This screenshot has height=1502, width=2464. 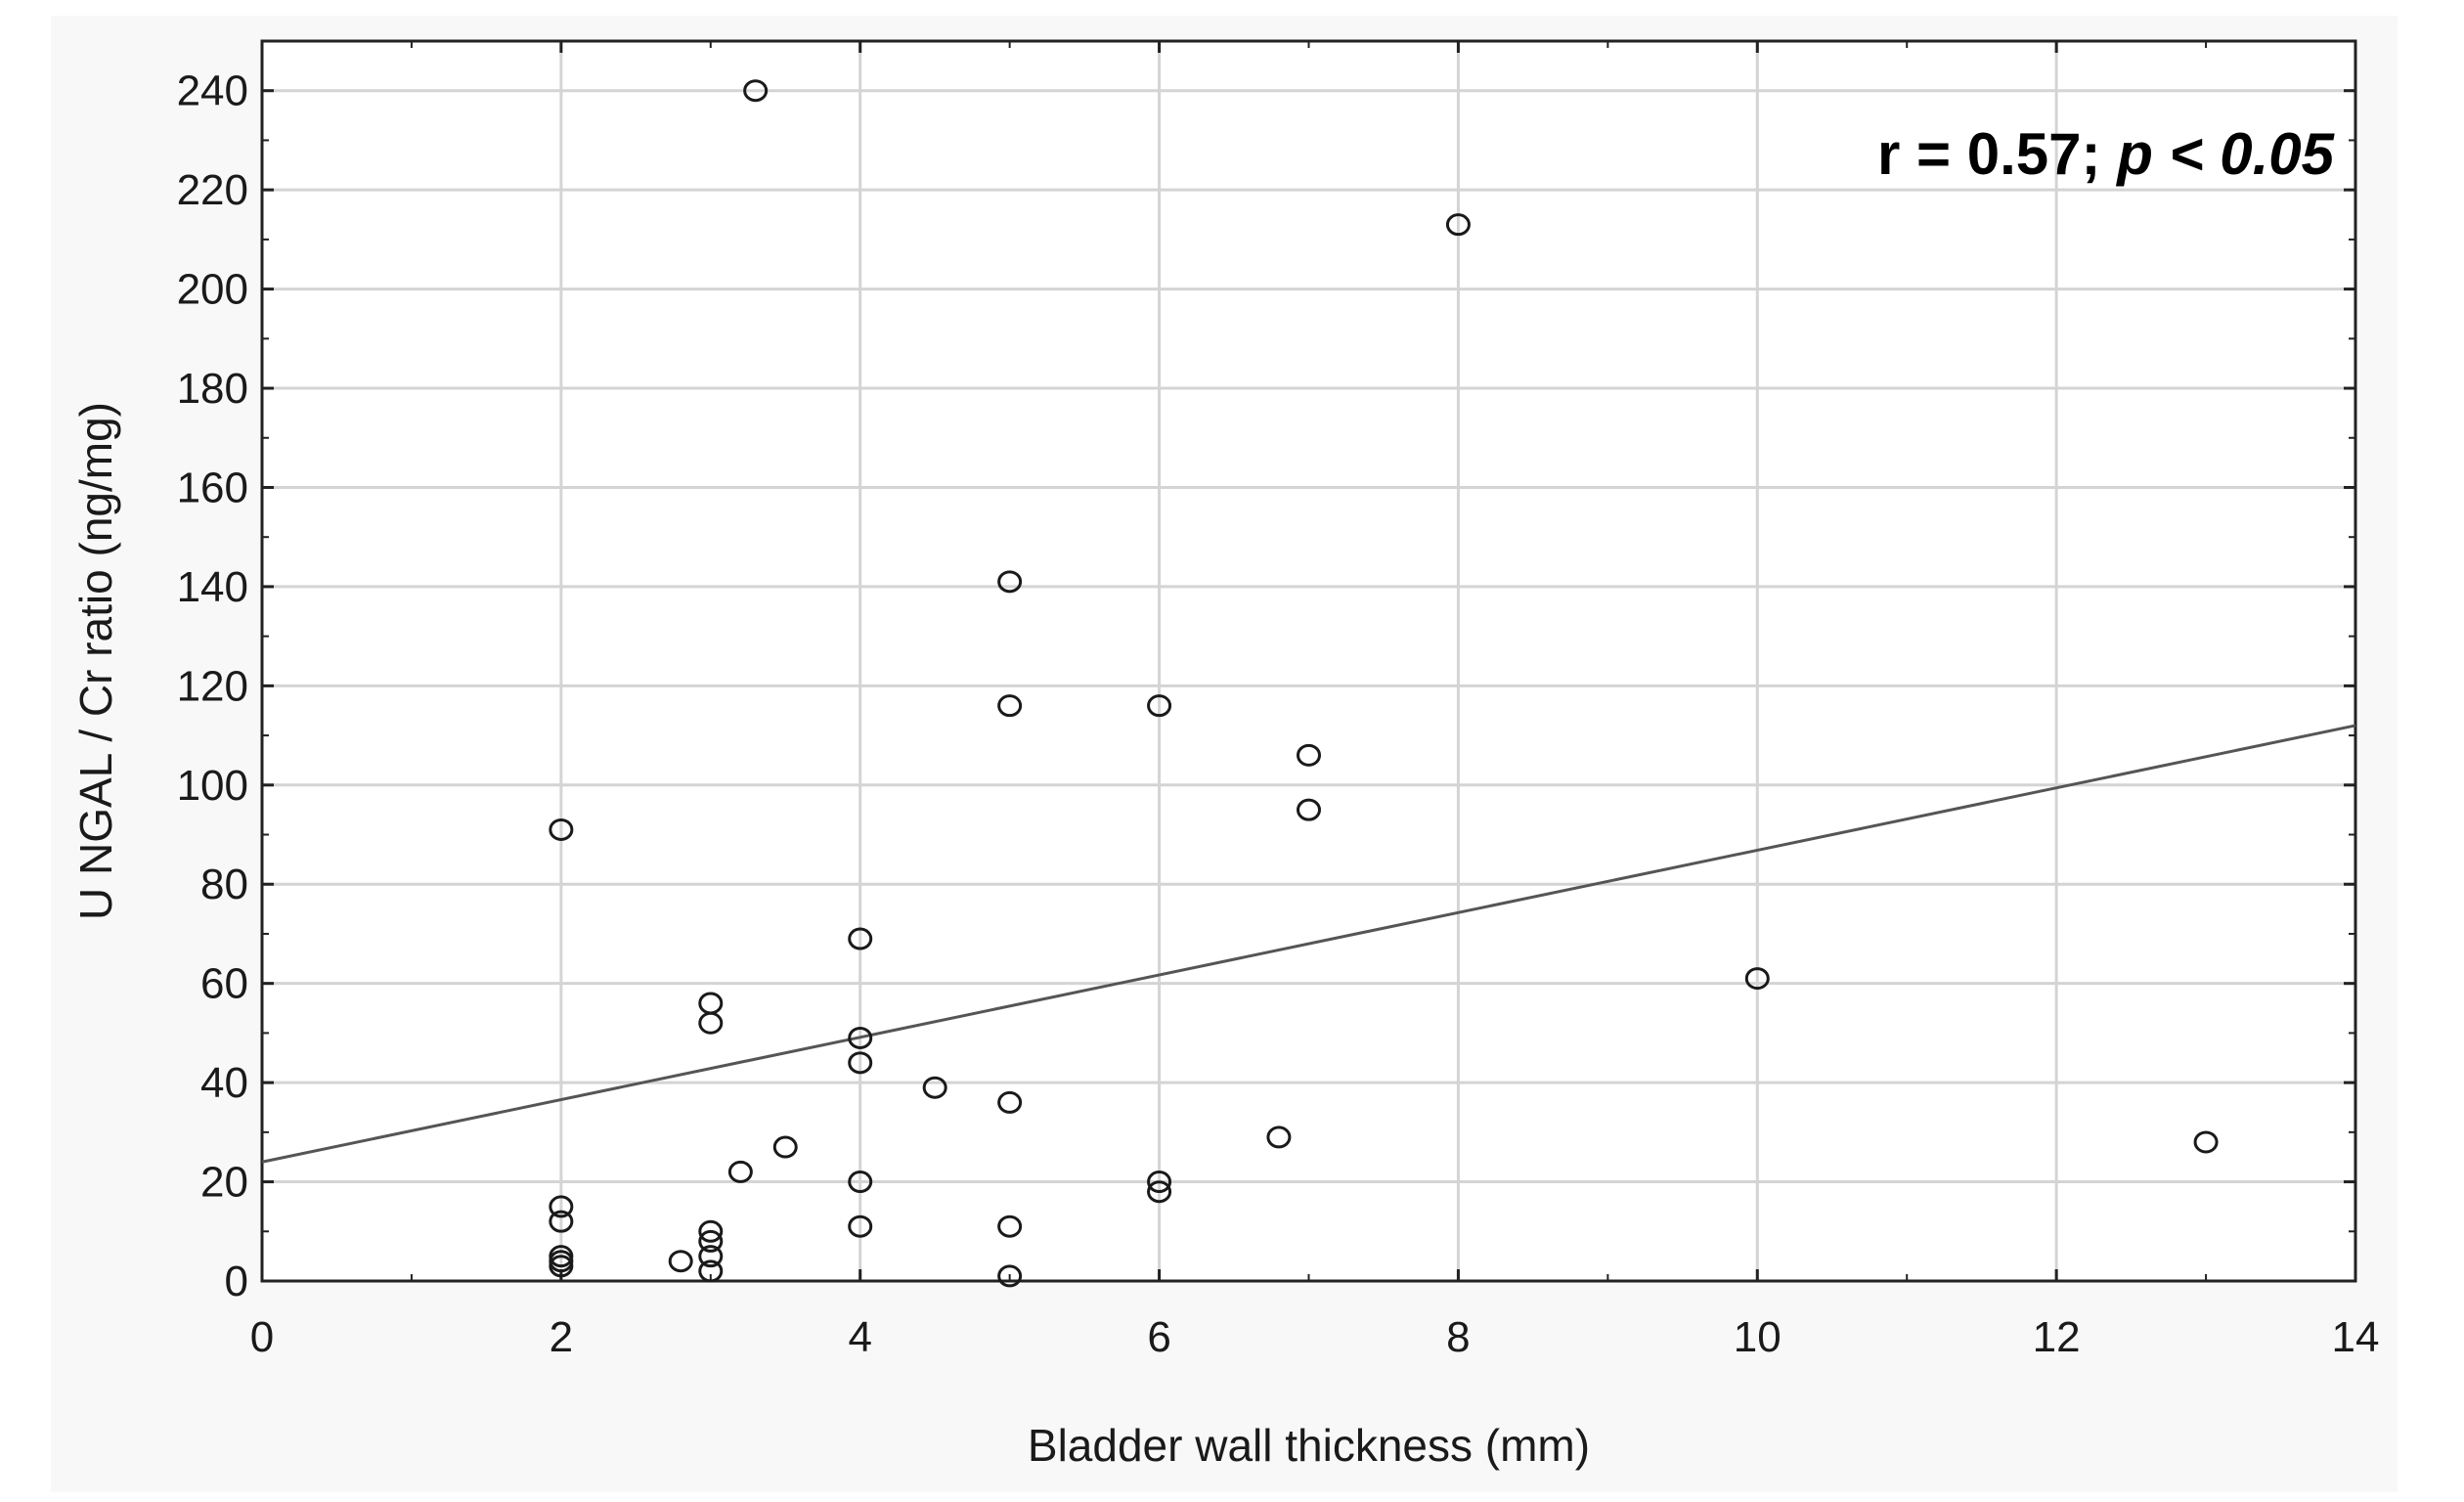 What do you see at coordinates (224, 1083) in the screenshot?
I see `y-tick-label: 40` at bounding box center [224, 1083].